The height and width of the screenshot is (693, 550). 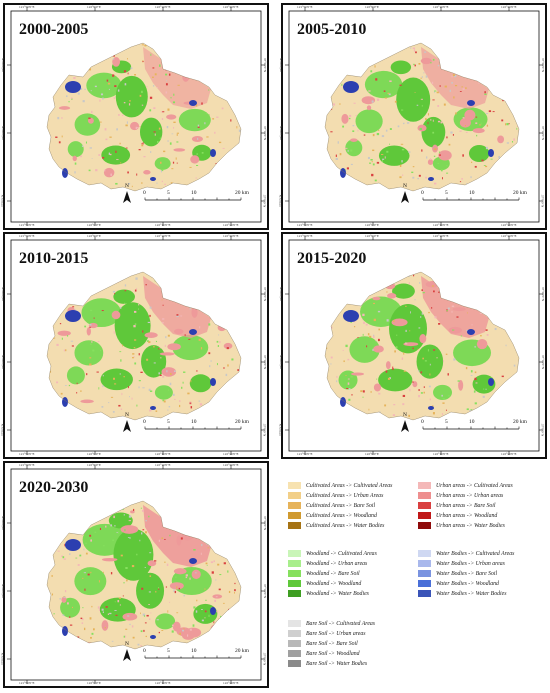 I want to click on north-label: N, so click(x=127, y=415).